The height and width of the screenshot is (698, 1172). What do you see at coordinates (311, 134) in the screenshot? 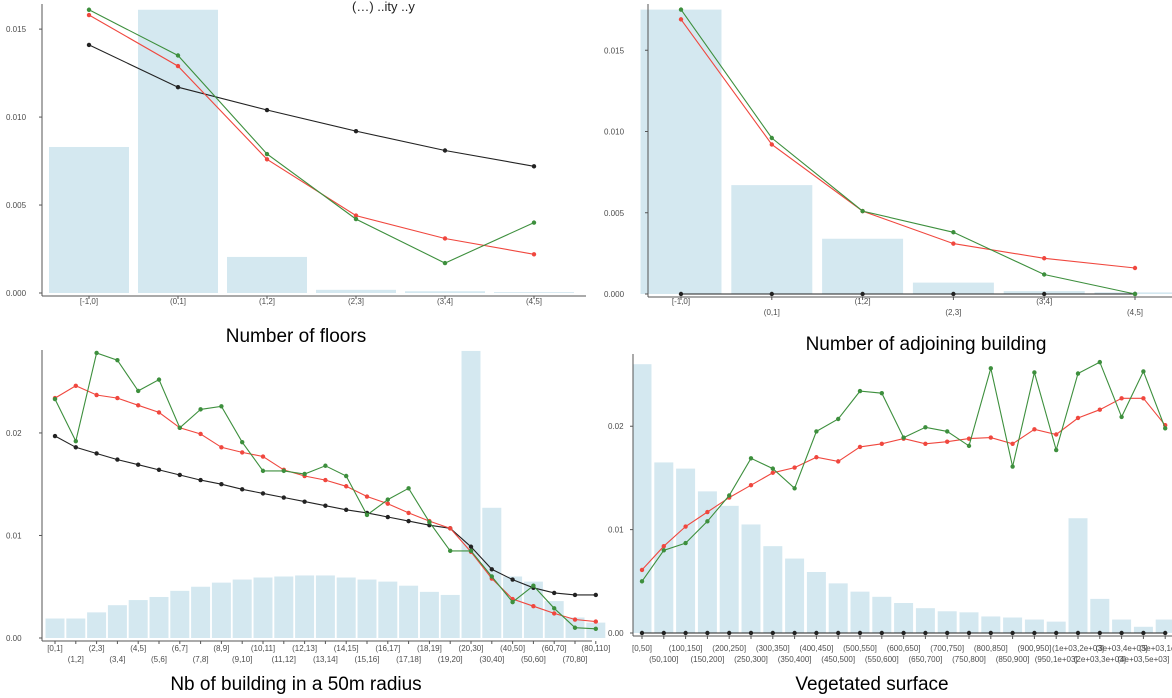
I see `red-series-line` at bounding box center [311, 134].